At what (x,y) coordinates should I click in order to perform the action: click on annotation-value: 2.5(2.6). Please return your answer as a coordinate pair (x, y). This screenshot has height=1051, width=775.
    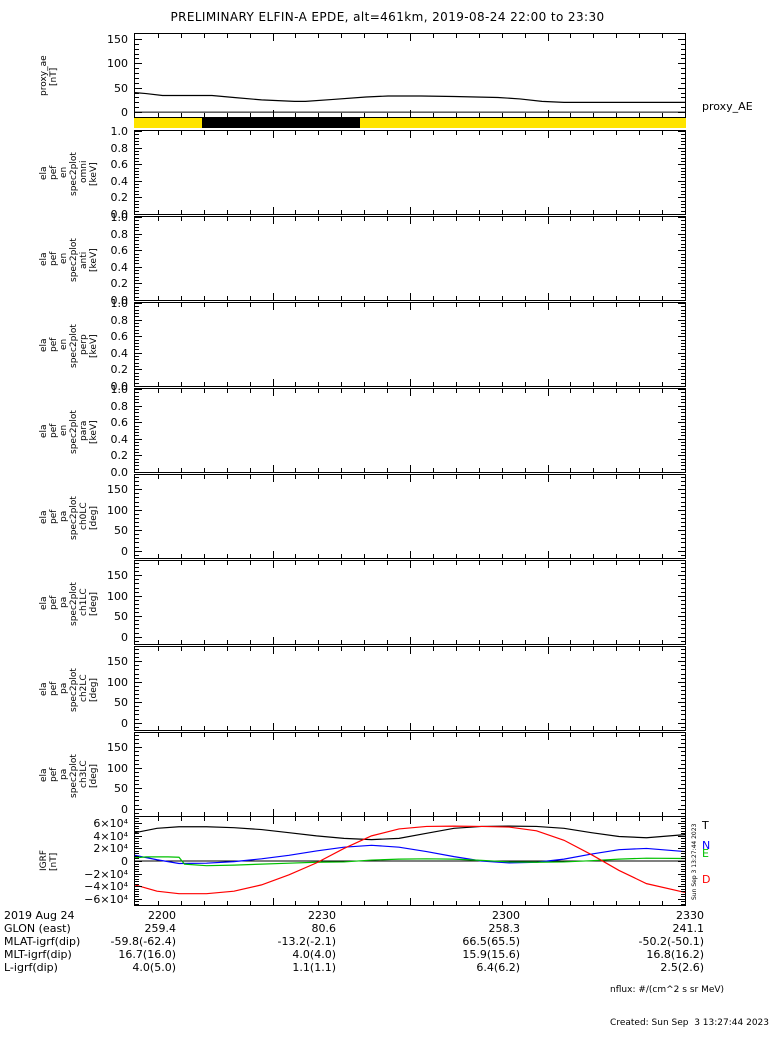
    Looking at the image, I should click on (682, 967).